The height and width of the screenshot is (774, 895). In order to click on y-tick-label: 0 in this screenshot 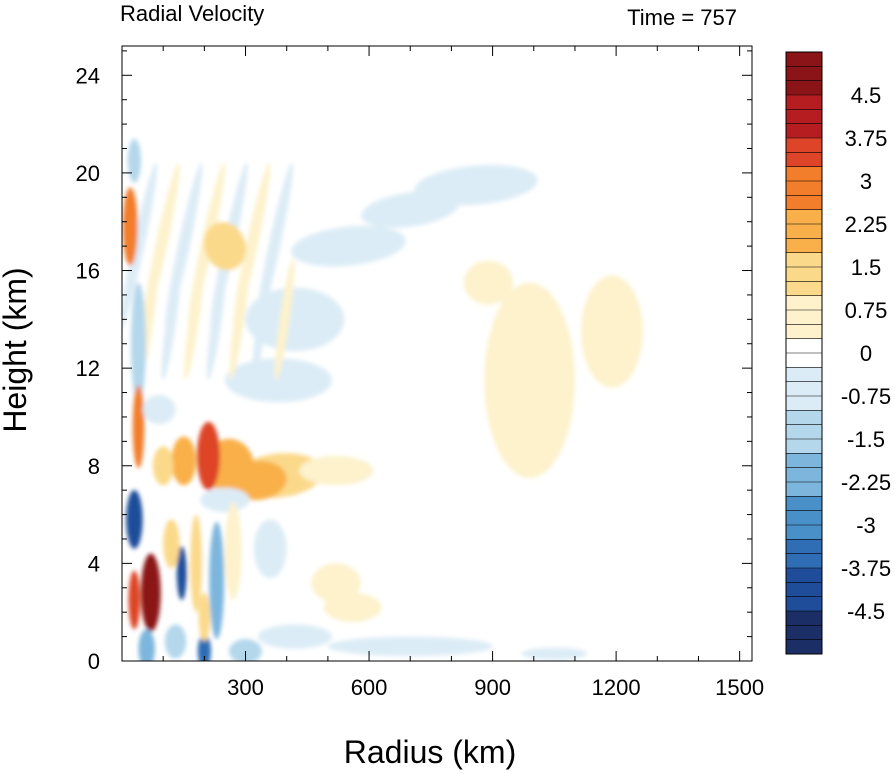, I will do `click(94, 661)`.